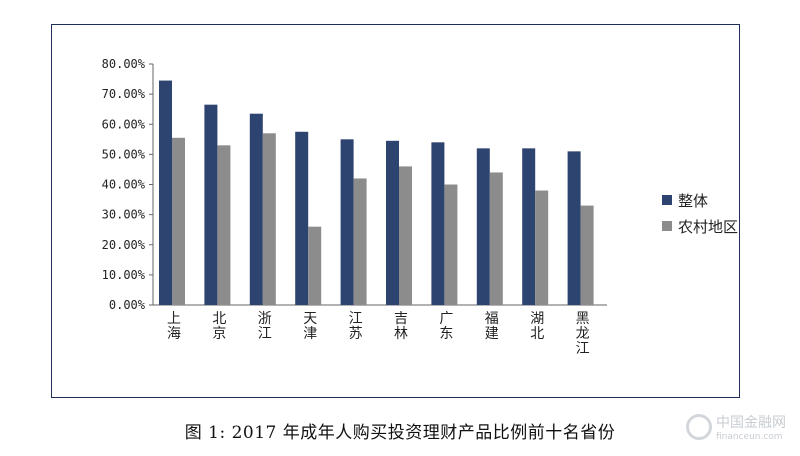 This screenshot has width=800, height=456. I want to click on watermark: 中国金融网 financeun.com, so click(737, 430).